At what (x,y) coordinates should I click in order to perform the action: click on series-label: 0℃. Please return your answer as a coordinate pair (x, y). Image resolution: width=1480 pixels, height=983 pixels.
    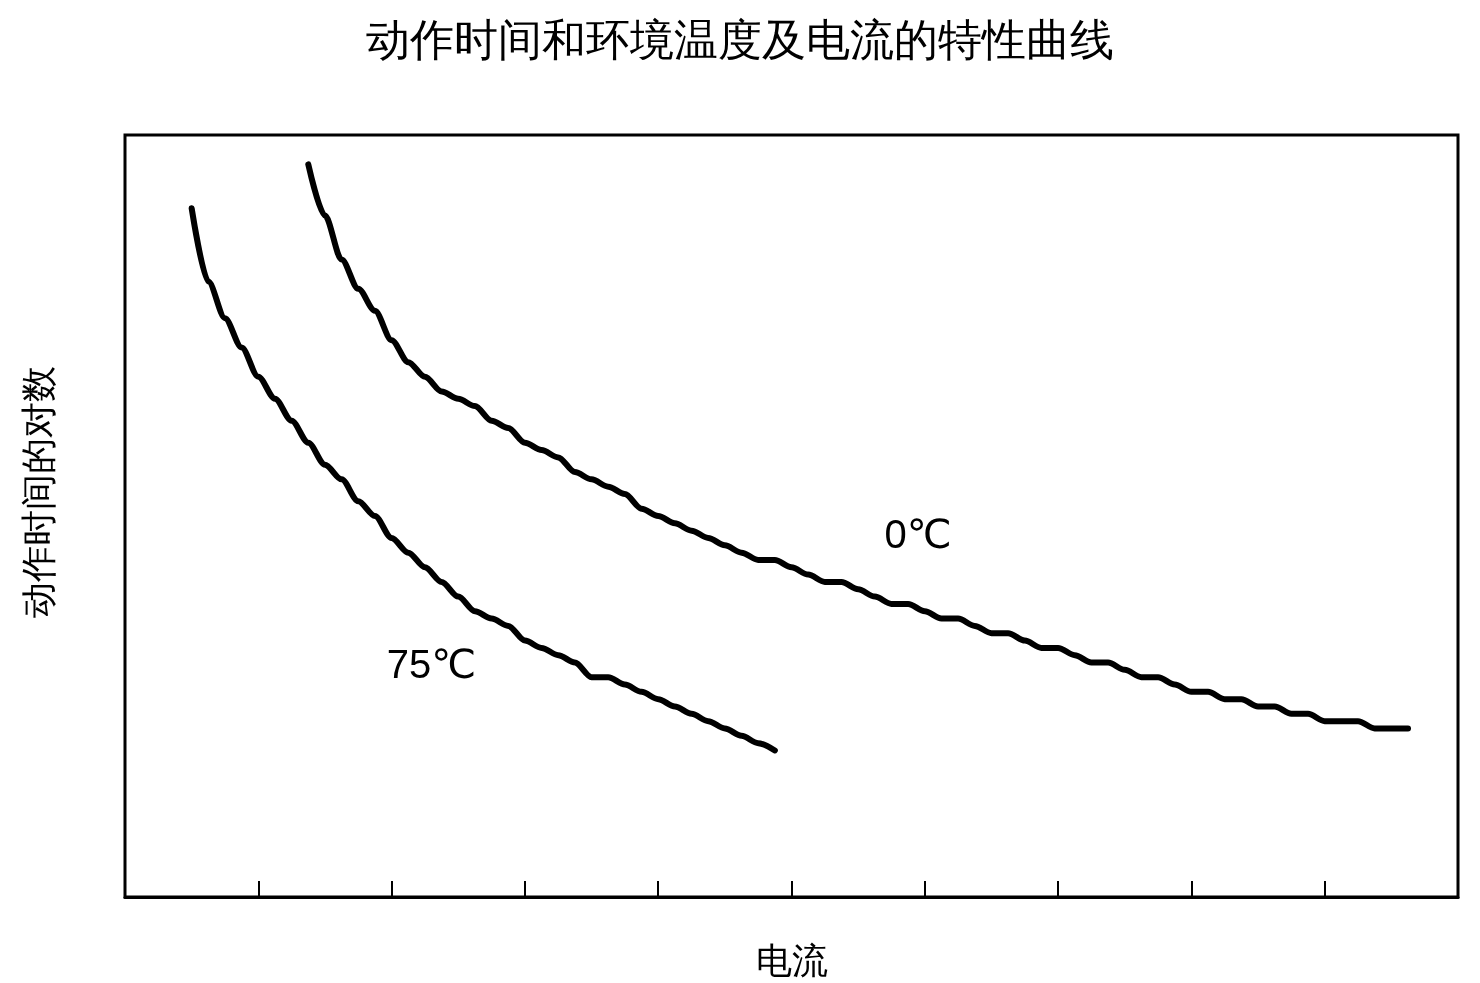
    Looking at the image, I should click on (918, 534).